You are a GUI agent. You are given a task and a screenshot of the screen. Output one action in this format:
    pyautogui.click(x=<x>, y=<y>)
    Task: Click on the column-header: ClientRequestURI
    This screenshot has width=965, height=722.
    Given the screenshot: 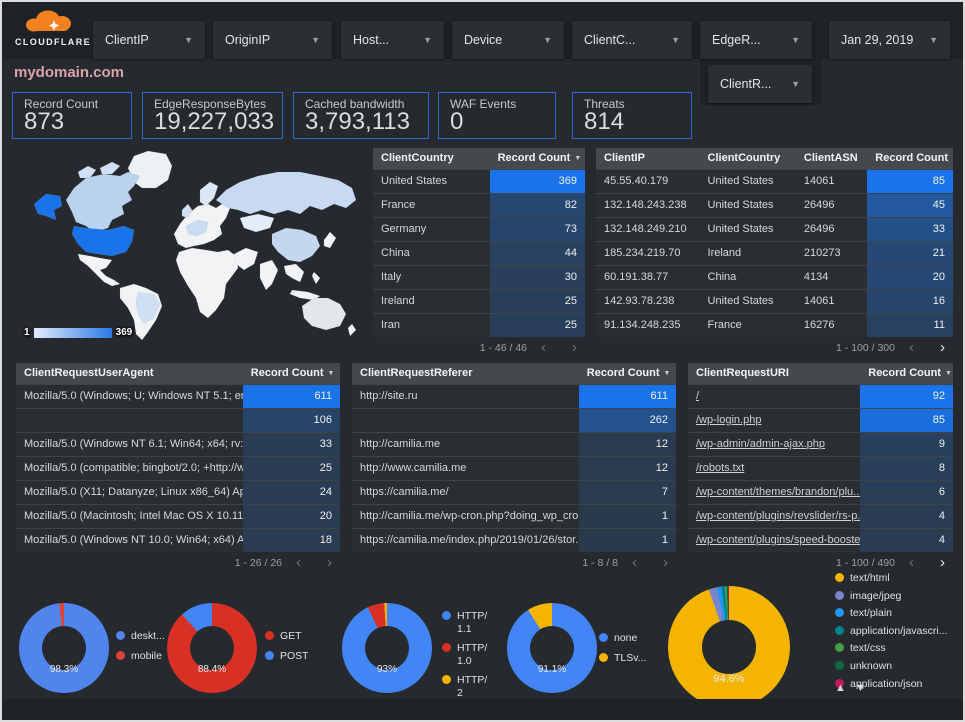 What is the action you would take?
    pyautogui.click(x=742, y=373)
    